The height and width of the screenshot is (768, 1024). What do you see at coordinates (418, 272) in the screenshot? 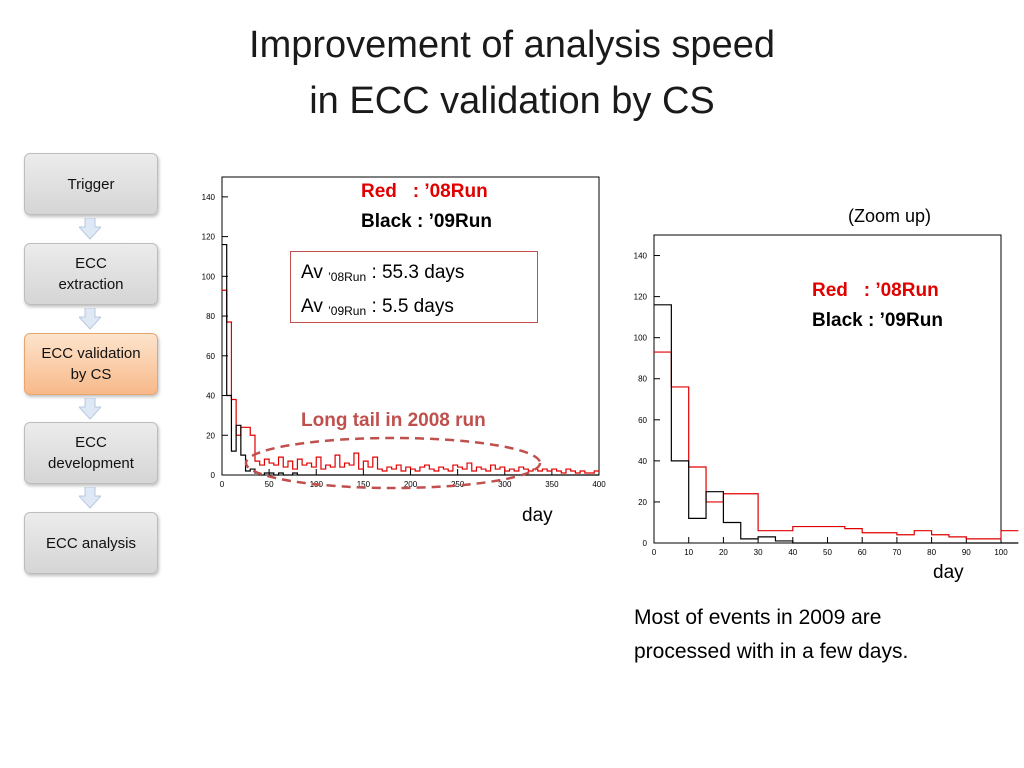
I see `av-value: : 55.3 days` at bounding box center [418, 272].